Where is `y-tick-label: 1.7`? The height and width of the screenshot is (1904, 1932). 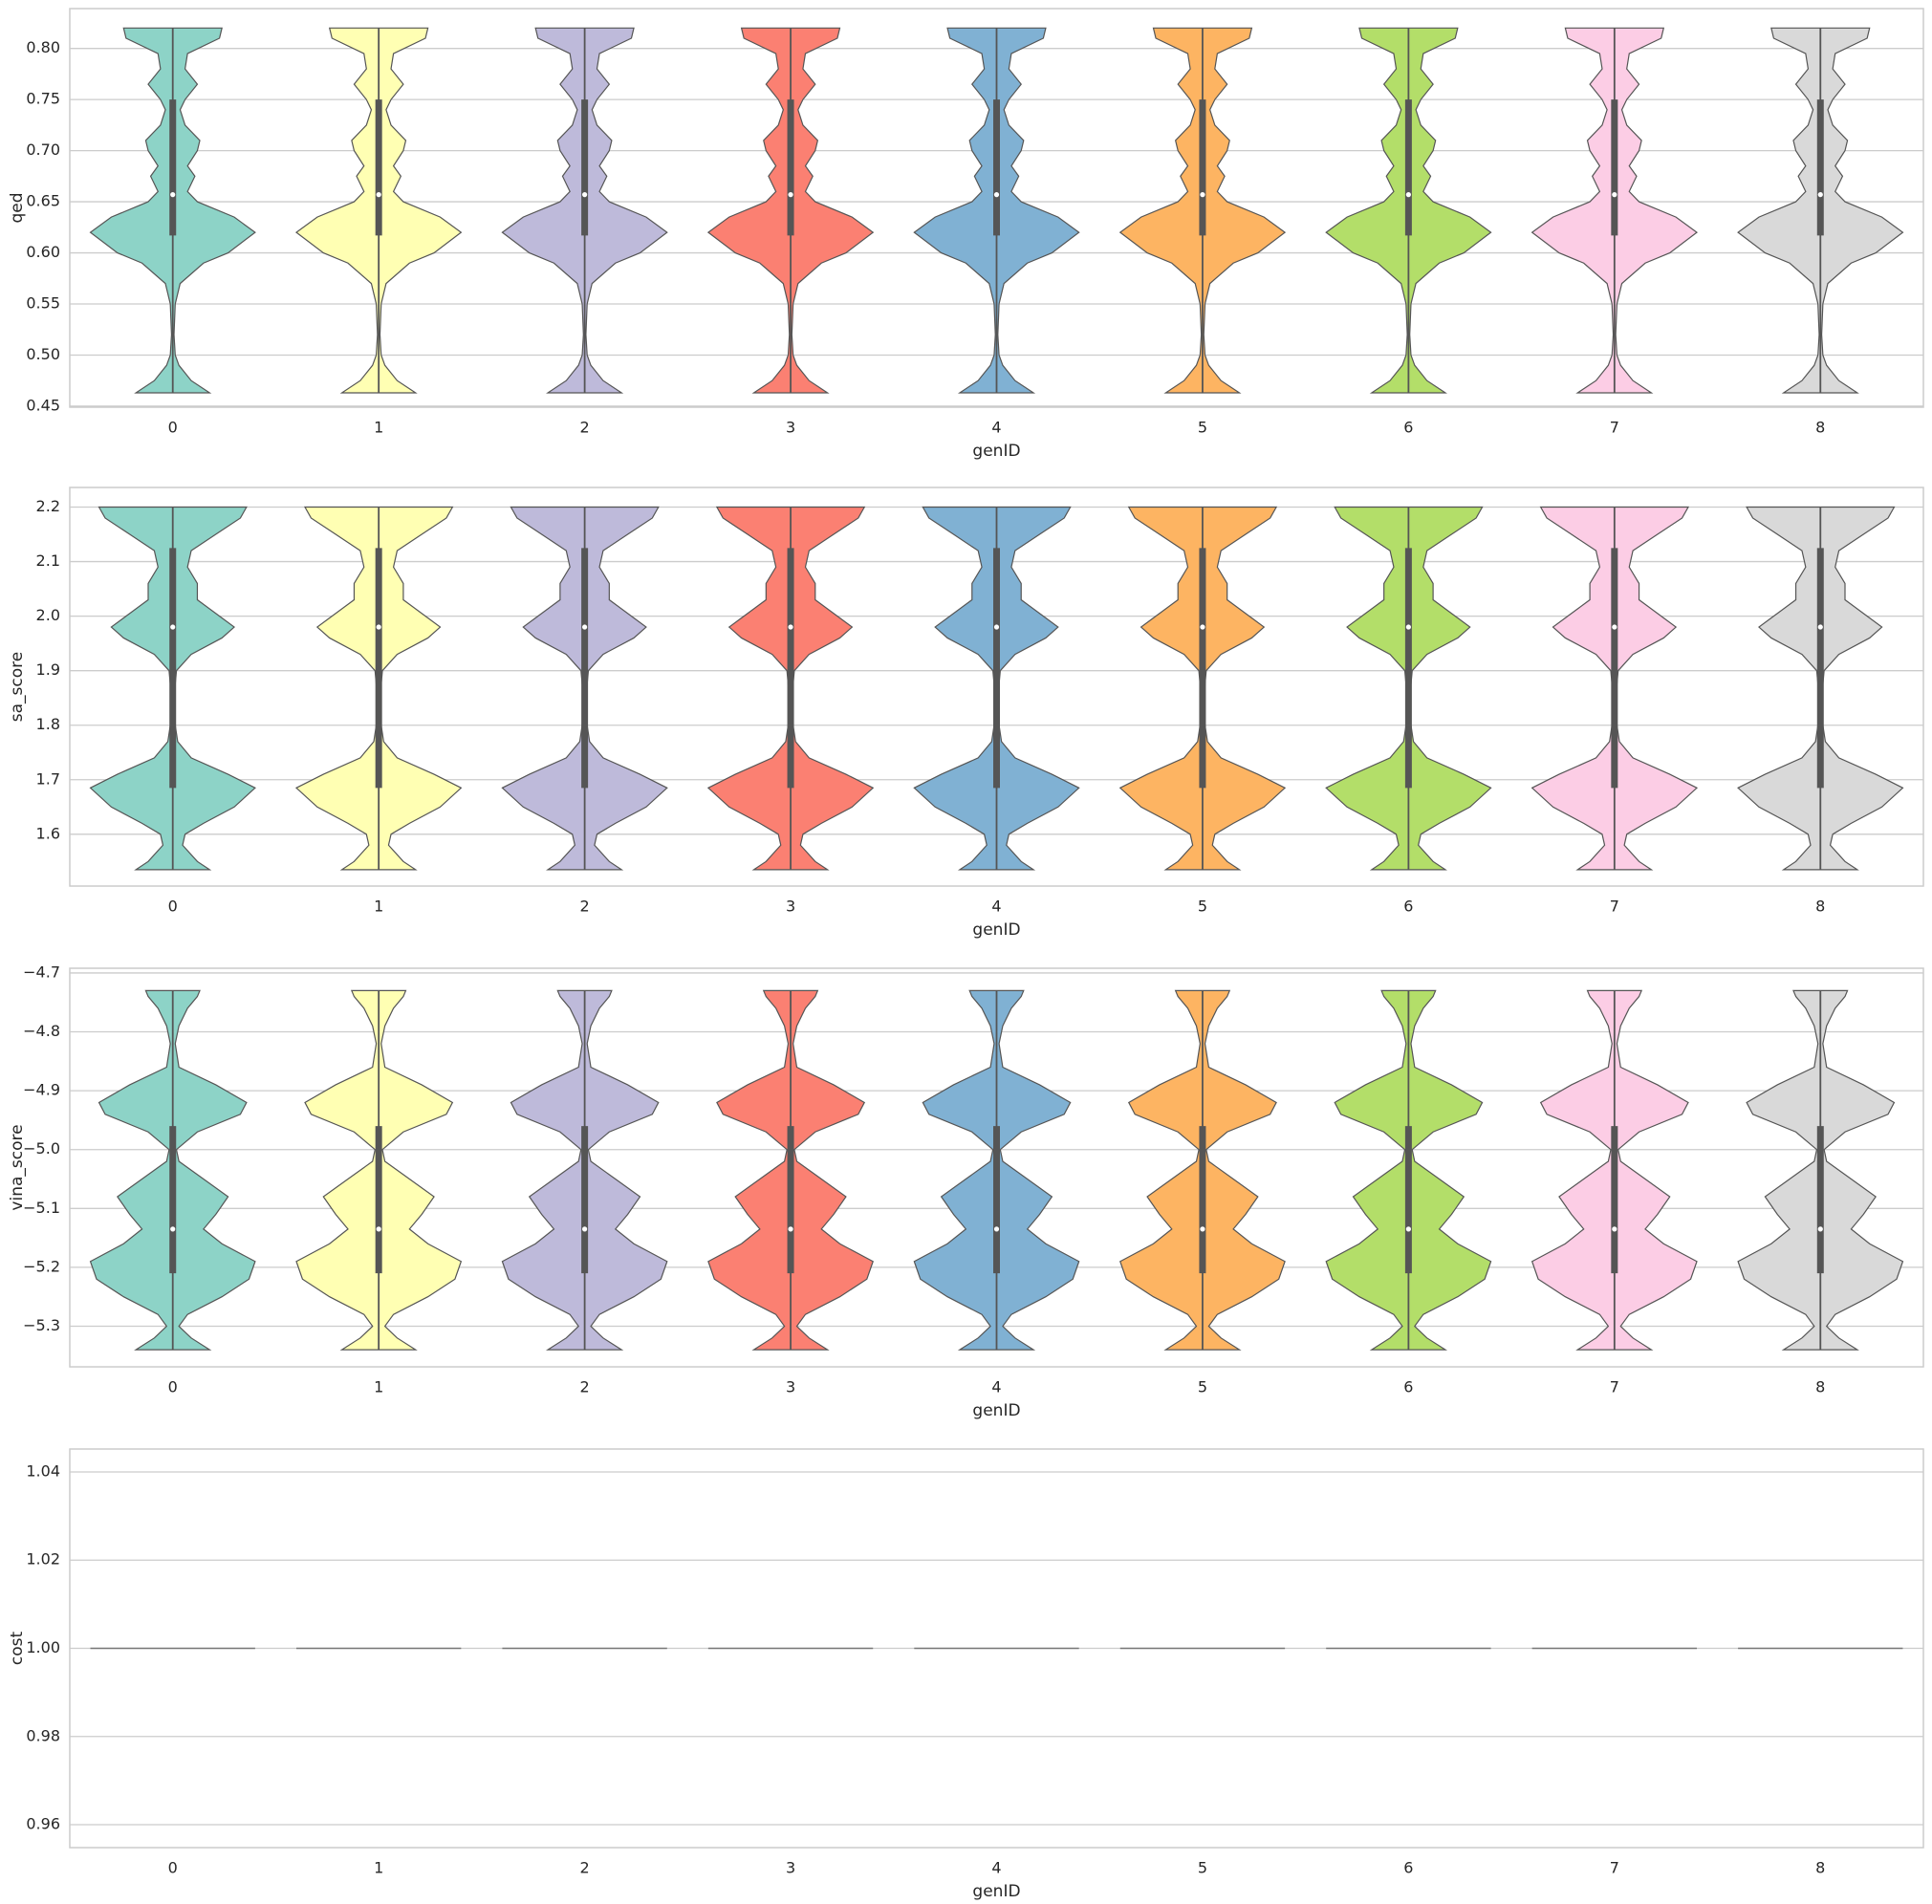
y-tick-label: 1.7 is located at coordinates (48, 778).